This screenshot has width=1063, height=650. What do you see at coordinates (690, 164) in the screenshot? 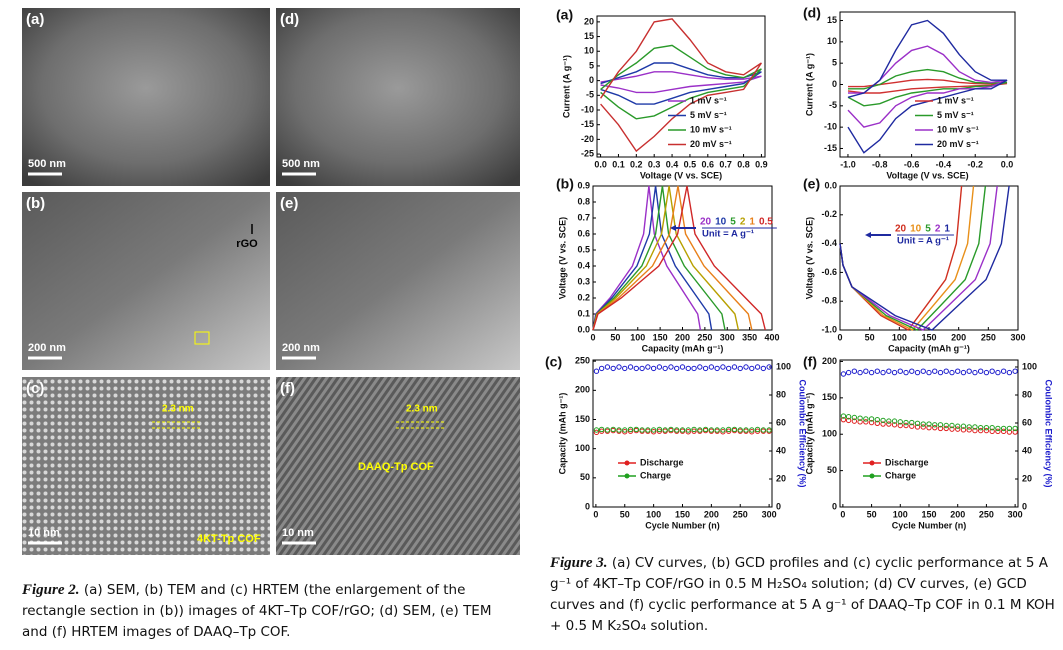
I see `x-tick-label: 0.5` at bounding box center [690, 164].